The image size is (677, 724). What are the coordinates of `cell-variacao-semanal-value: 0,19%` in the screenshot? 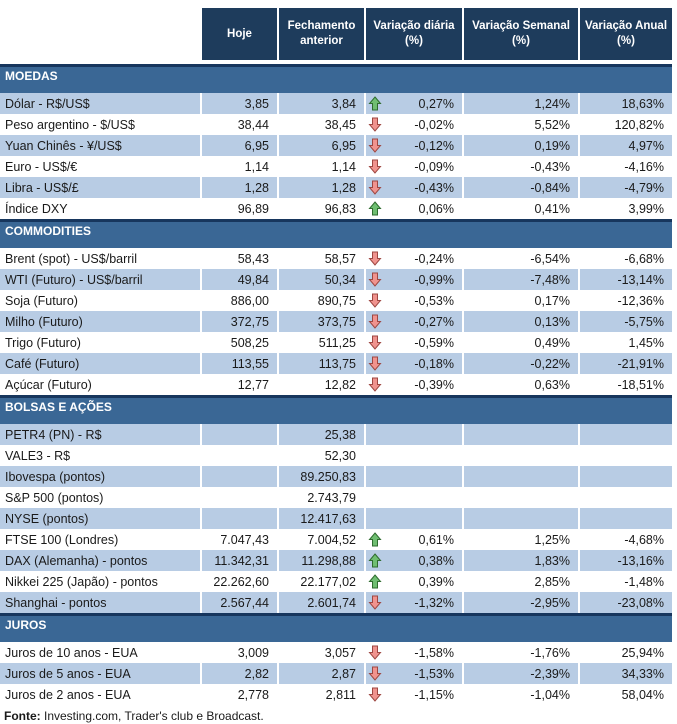 It's located at (552, 145).